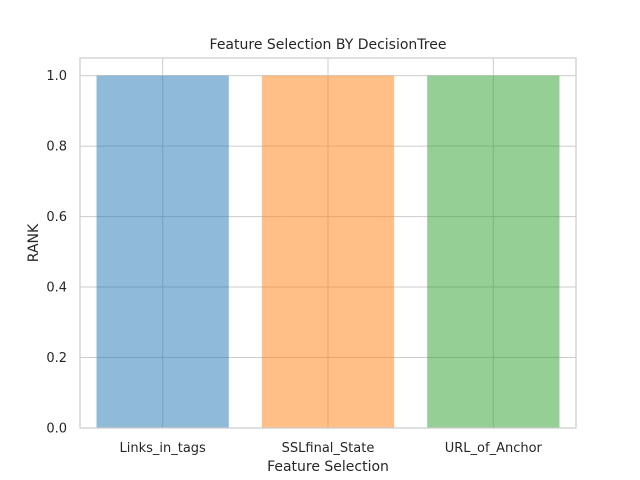  I want to click on y-tick-labels: 0.0 0.2 0.4 0.6 0.8 1.0, so click(56, 252).